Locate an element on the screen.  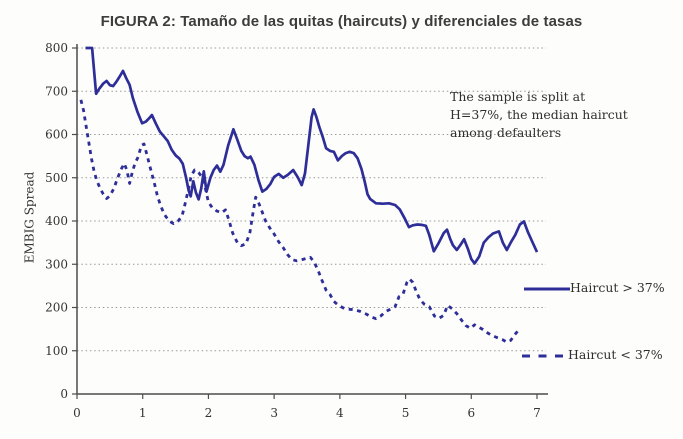
y-axis-title: EMBIG Spread is located at coordinates (29, 217).